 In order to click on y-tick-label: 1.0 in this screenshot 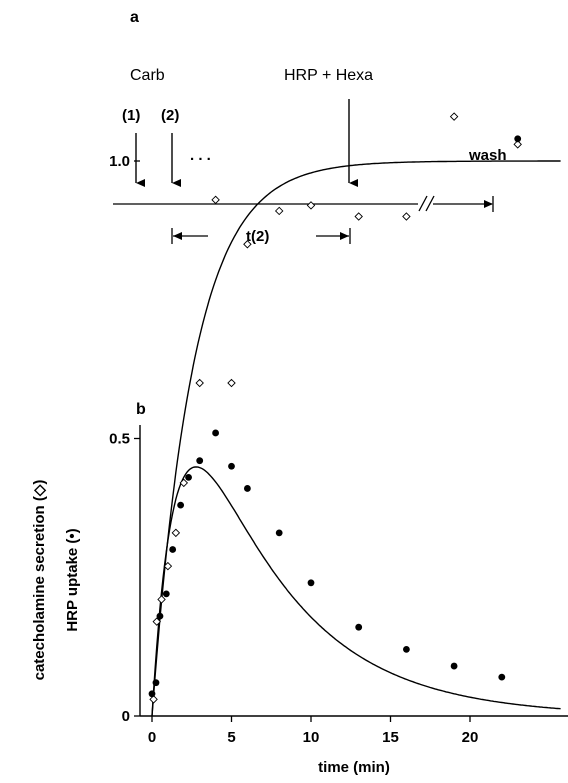, I will do `click(119, 161)`.